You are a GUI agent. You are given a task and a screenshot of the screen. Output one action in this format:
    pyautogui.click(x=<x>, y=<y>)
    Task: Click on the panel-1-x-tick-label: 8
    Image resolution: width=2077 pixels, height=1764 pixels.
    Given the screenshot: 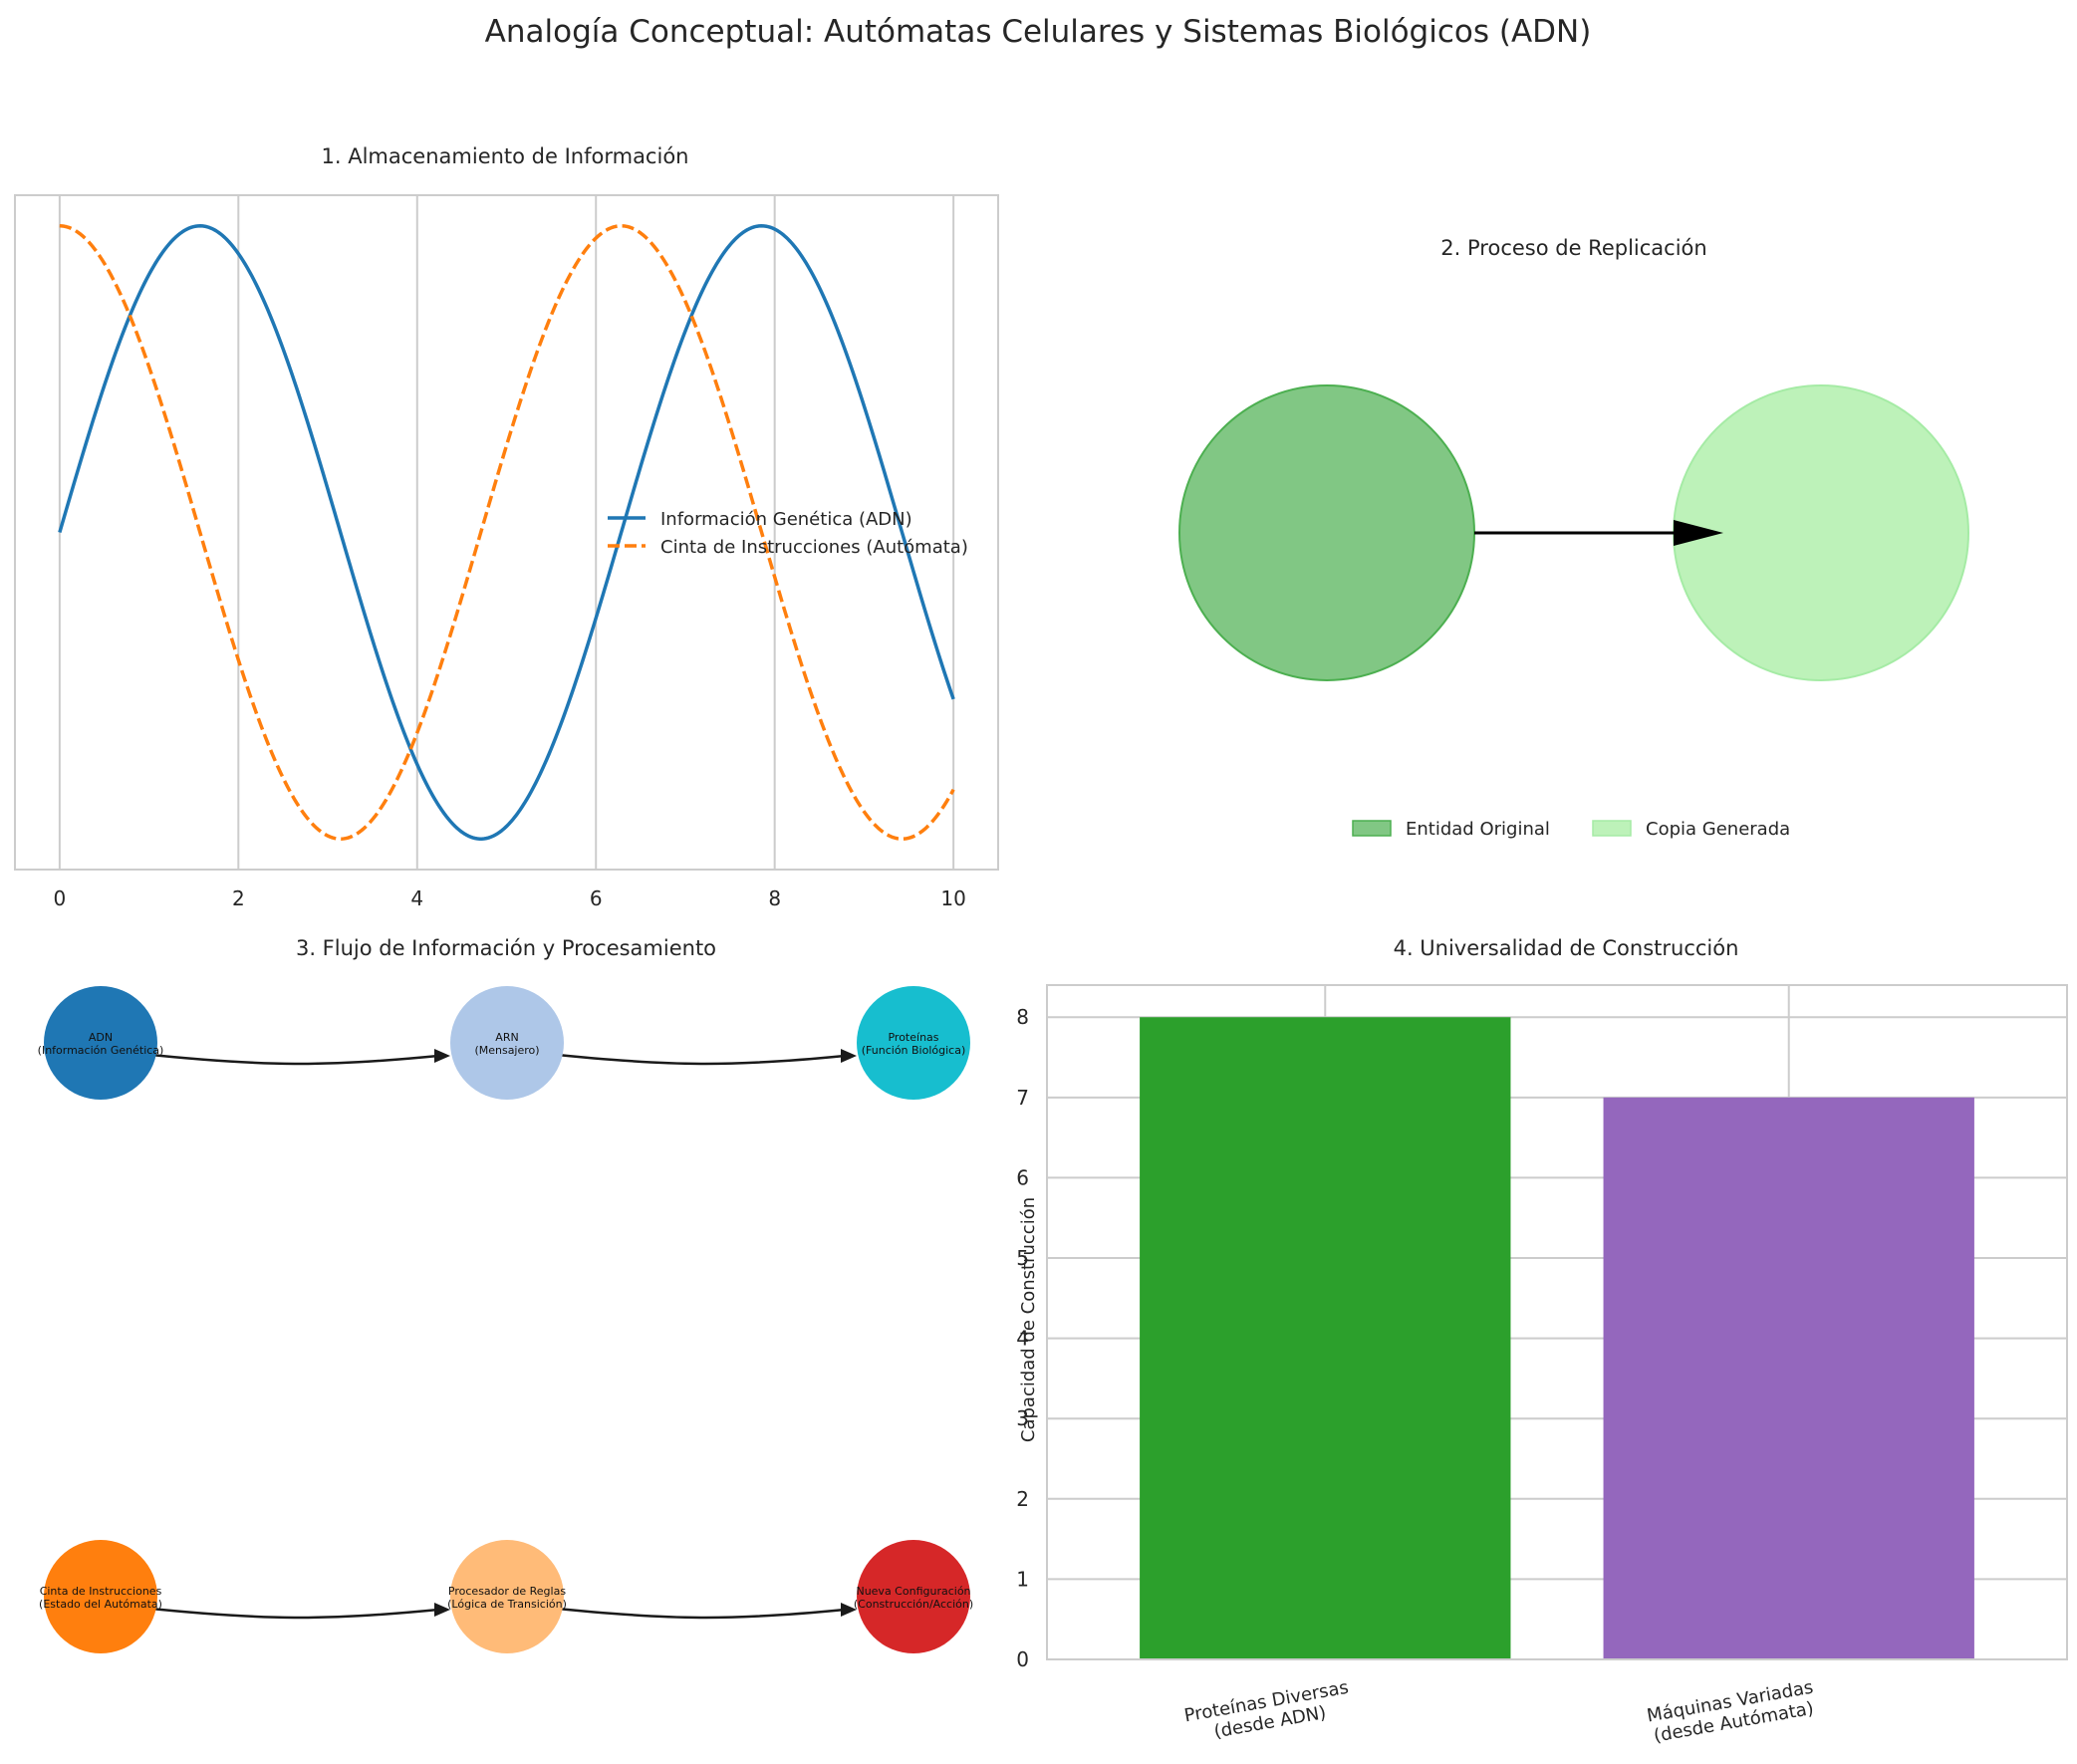 What is the action you would take?
    pyautogui.click(x=775, y=898)
    